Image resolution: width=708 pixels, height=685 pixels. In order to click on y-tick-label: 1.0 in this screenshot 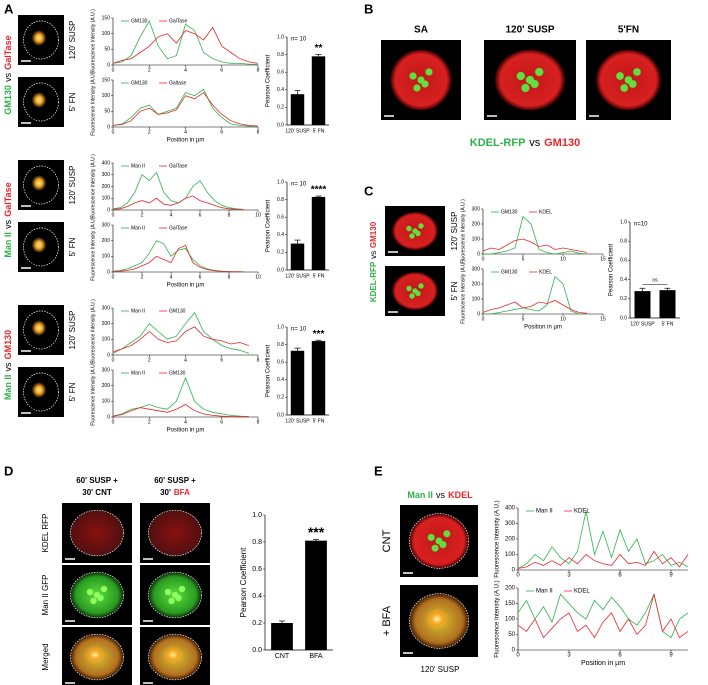, I will do `click(280, 327)`.